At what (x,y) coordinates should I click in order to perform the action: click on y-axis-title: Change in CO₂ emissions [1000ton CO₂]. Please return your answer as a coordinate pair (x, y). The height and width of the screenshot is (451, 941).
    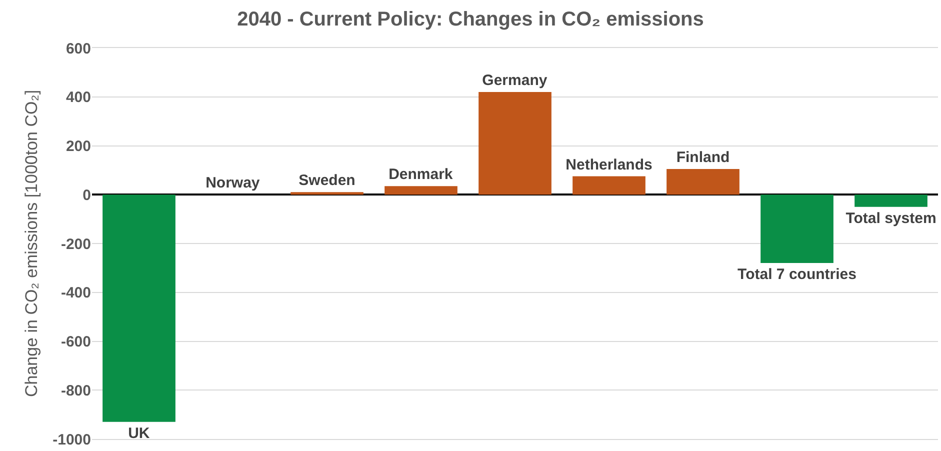
    Looking at the image, I should click on (32, 244).